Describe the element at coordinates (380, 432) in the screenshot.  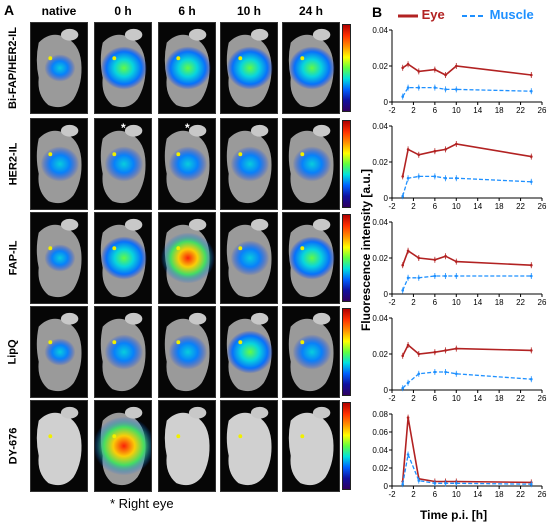
I see `y-tick-label: 0.06` at that location.